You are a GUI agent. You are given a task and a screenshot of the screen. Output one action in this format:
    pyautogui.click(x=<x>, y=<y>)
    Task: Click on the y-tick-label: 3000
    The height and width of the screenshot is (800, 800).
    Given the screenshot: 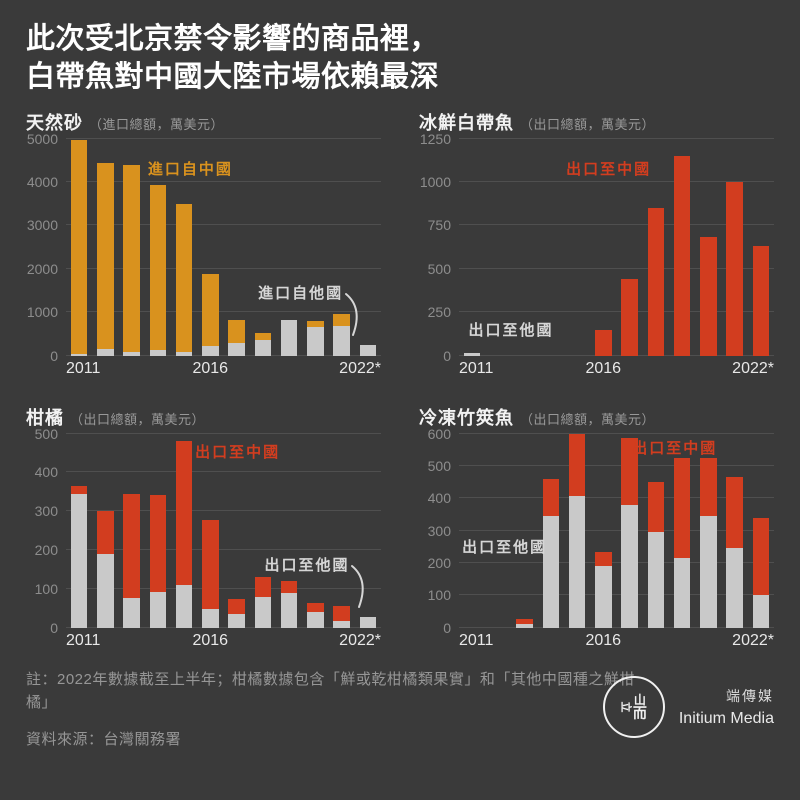 What is the action you would take?
    pyautogui.click(x=42, y=225)
    